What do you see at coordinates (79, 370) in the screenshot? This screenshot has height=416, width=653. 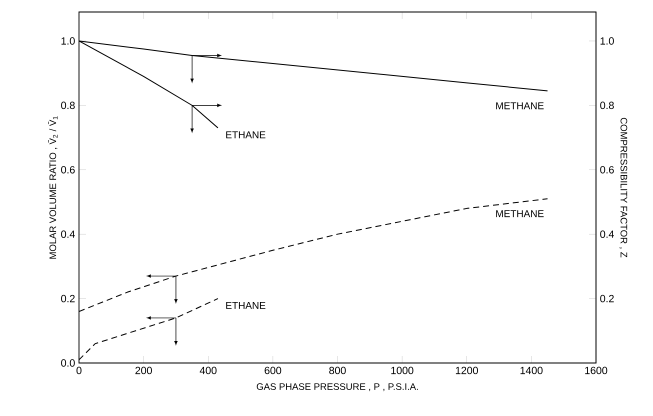 I see `x-tick-label: 0` at bounding box center [79, 370].